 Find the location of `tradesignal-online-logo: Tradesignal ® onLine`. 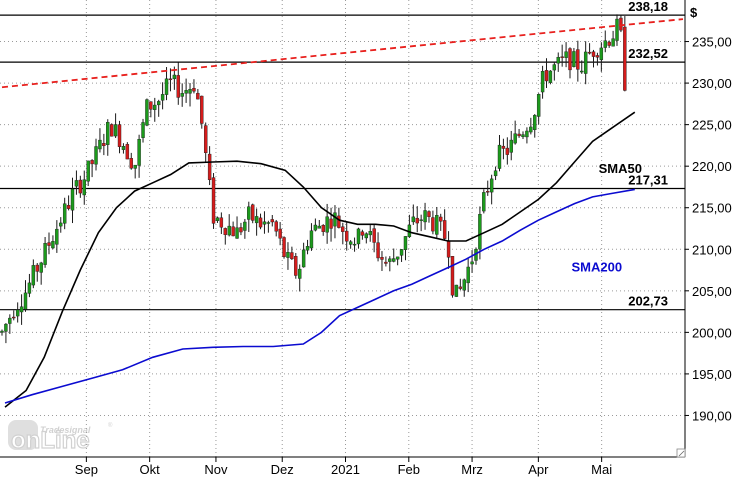

tradesignal-online-logo: Tradesignal ® onLine is located at coordinates (60, 437).